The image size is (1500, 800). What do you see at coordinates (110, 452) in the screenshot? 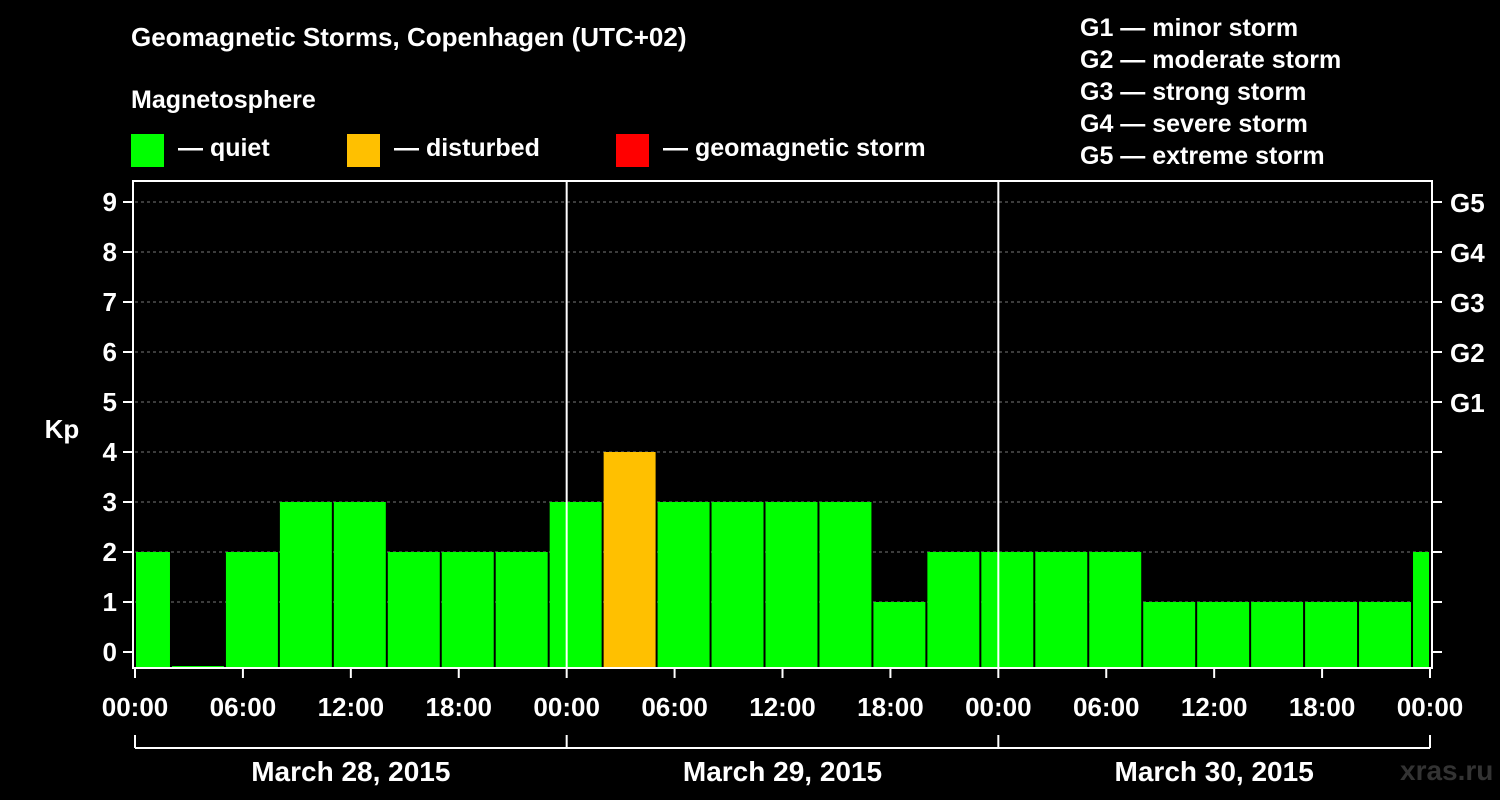
I see `y-tick-label: 4` at bounding box center [110, 452].